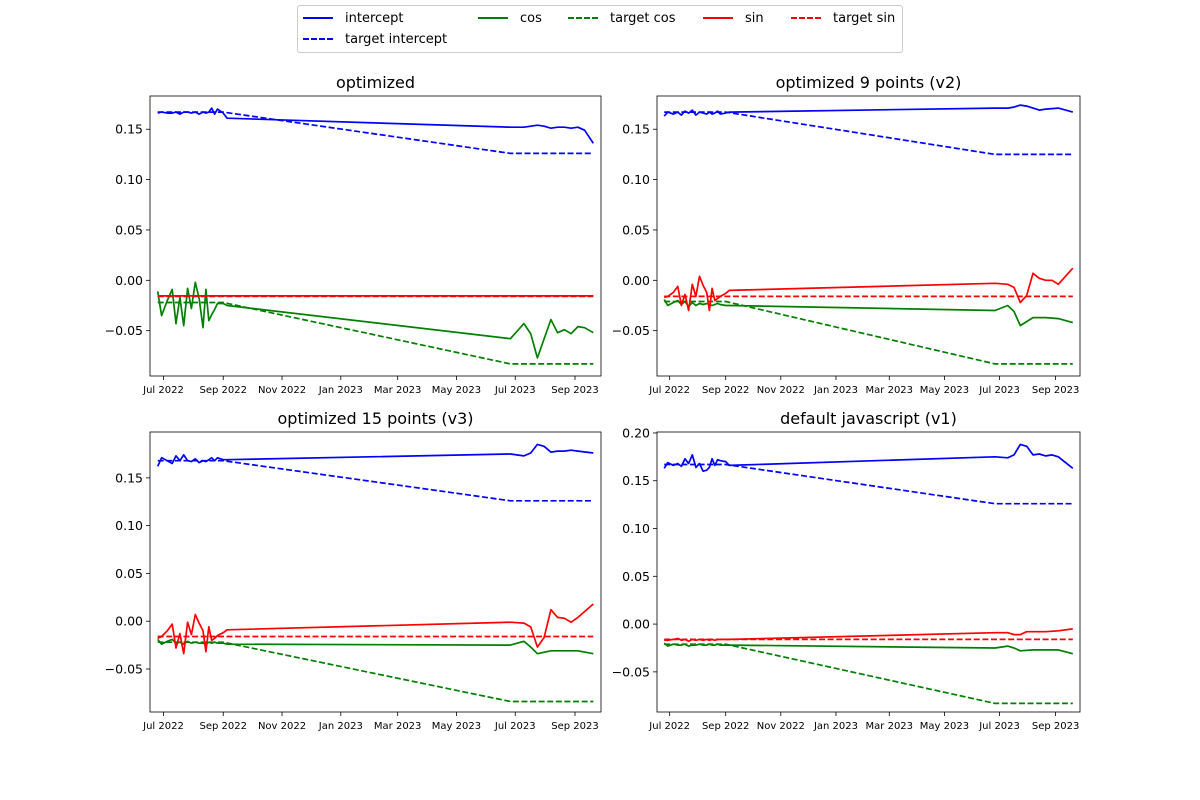  I want to click on legend-label: target sin, so click(864, 18).